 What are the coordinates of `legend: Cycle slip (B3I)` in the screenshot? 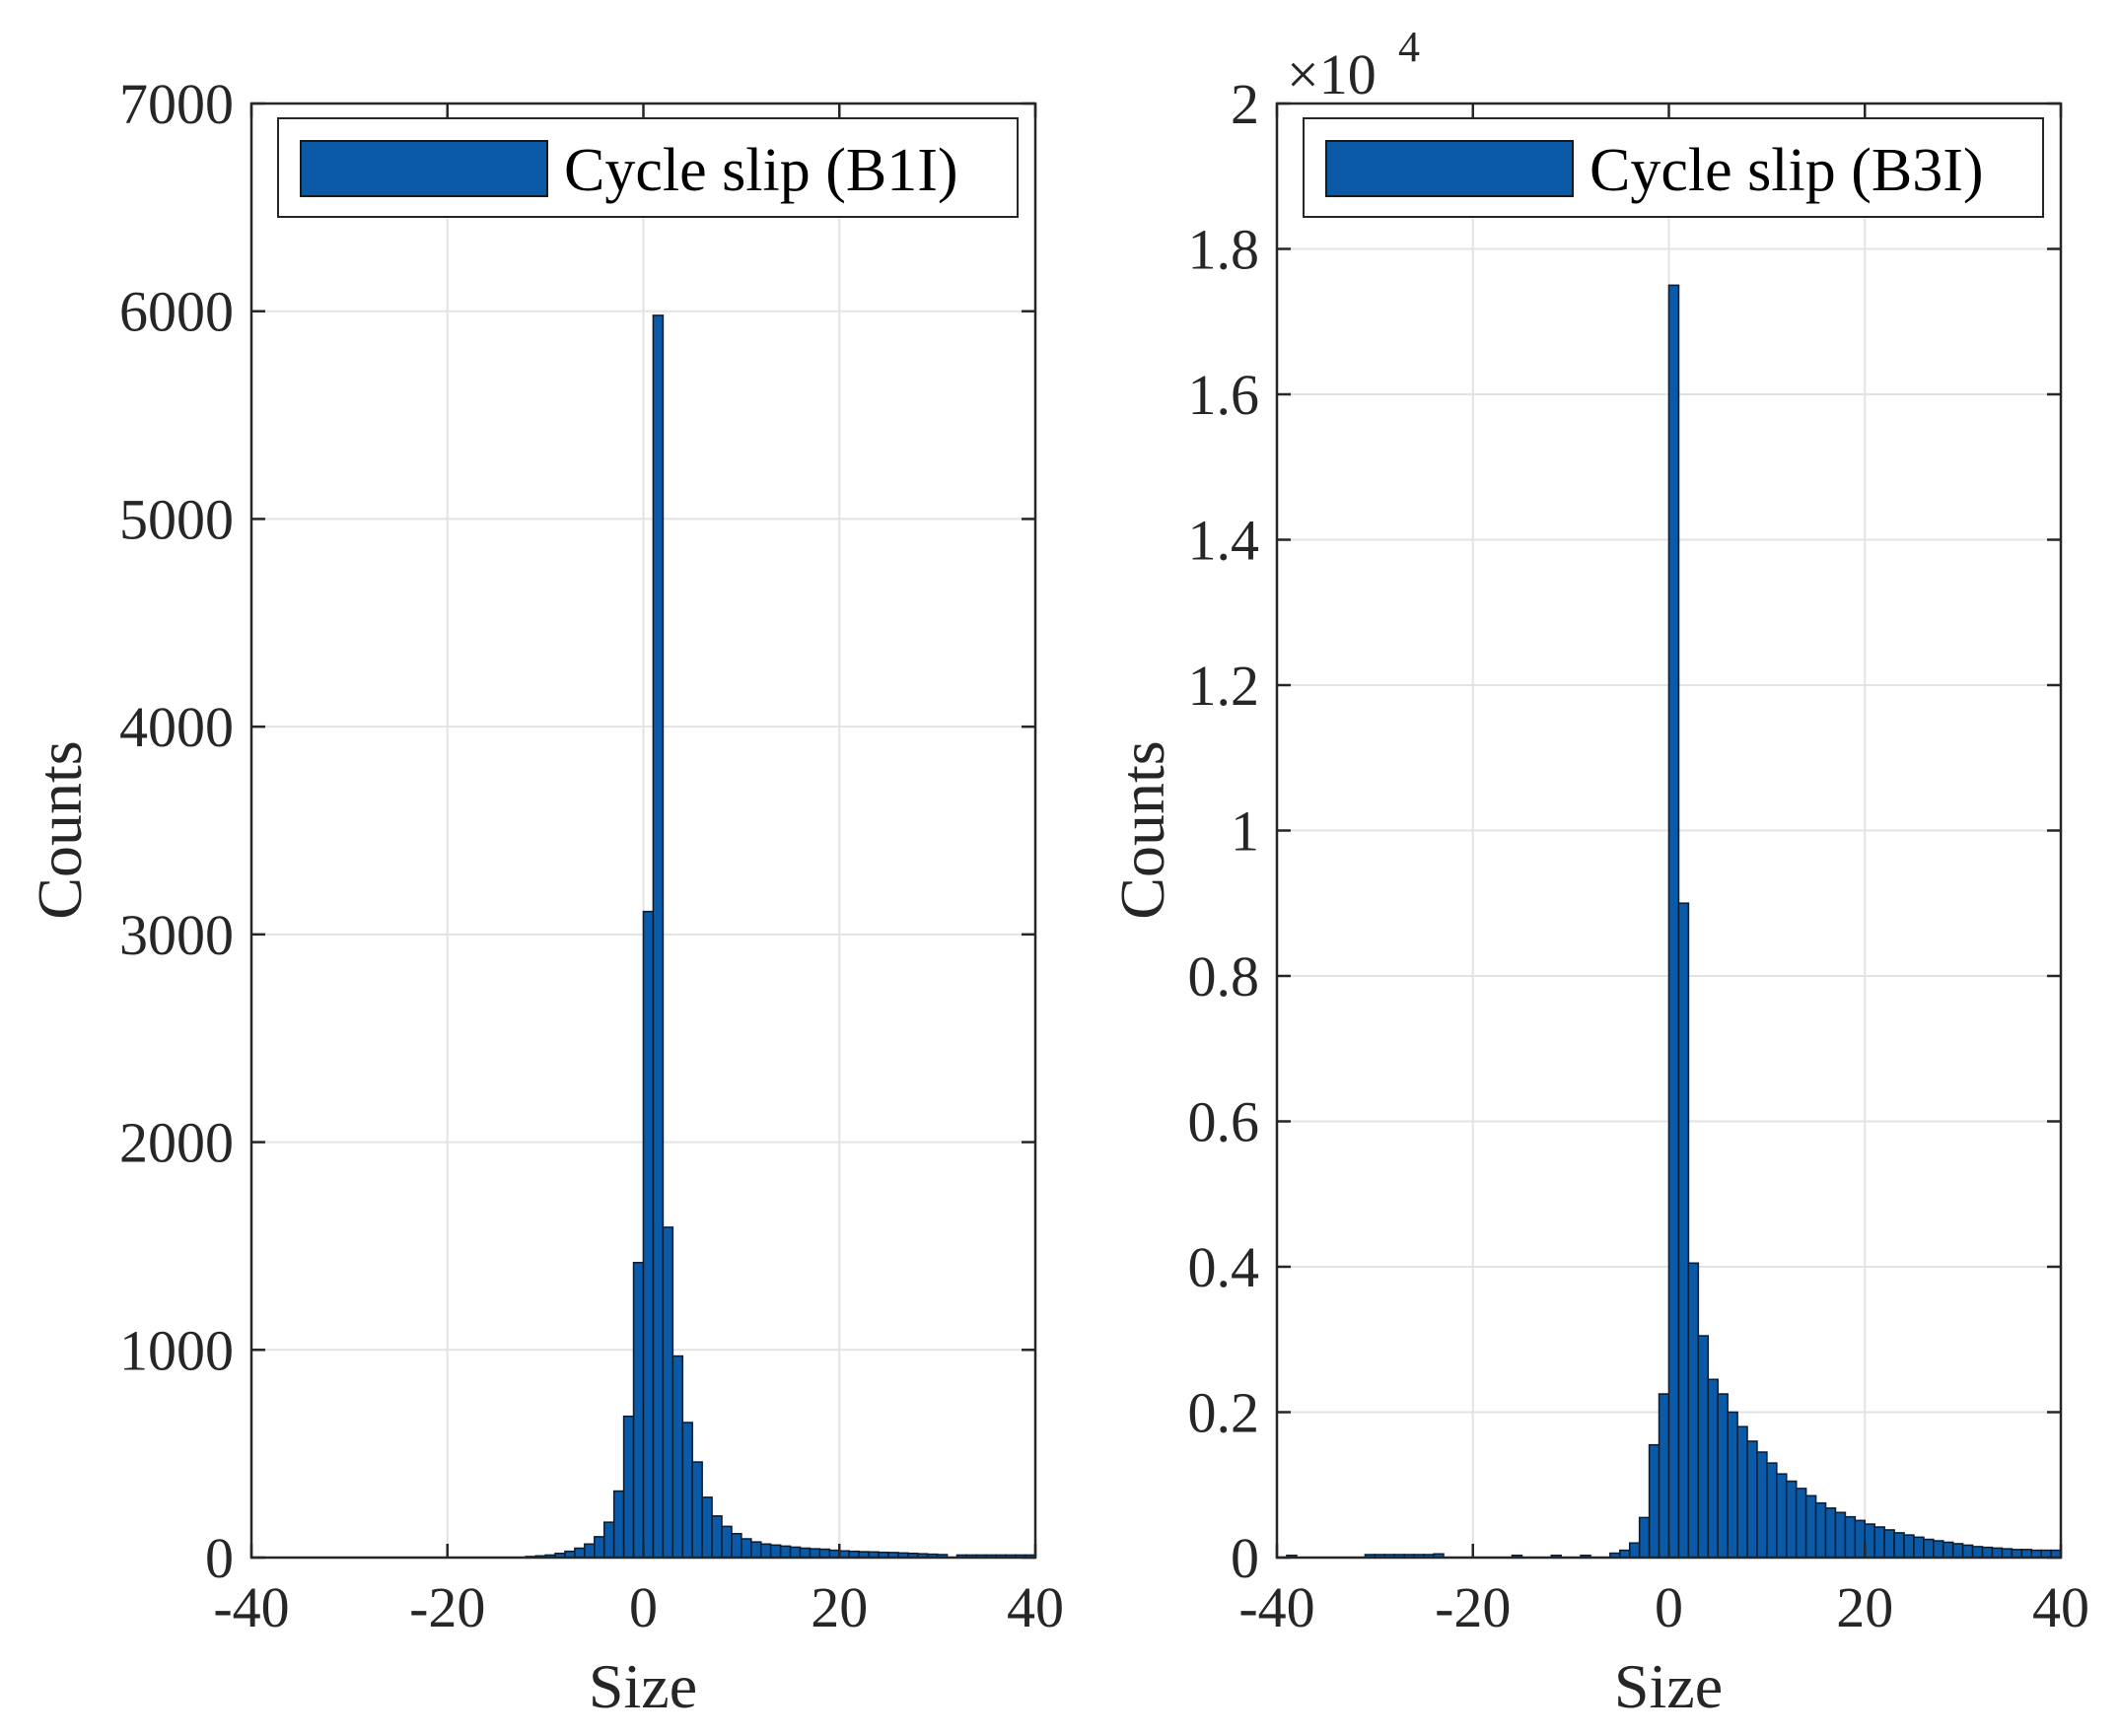 It's located at (1673, 167).